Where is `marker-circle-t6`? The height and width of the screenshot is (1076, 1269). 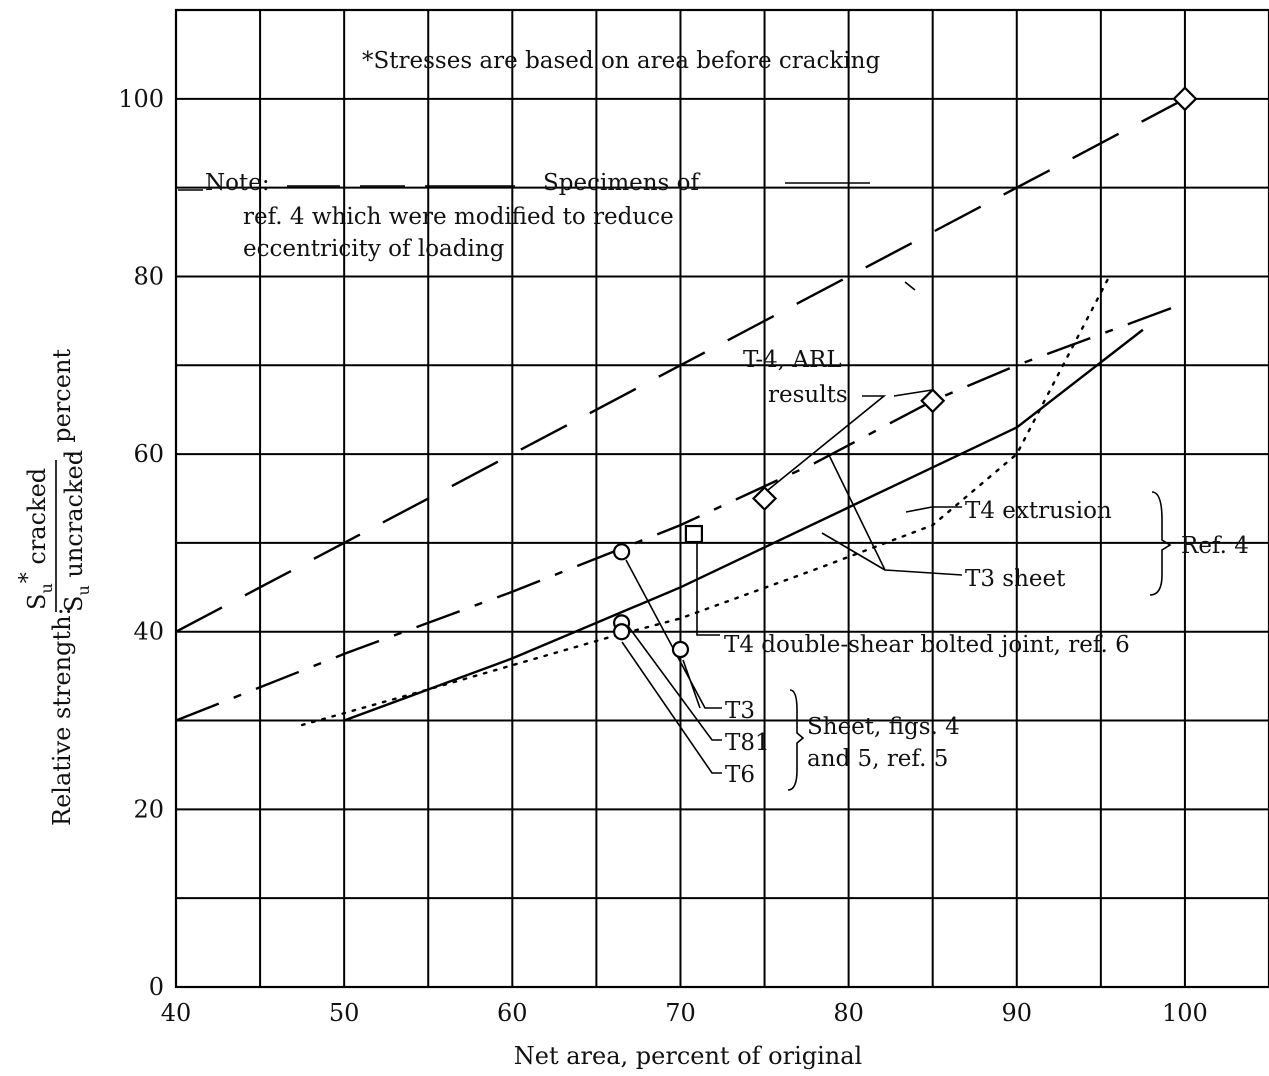 marker-circle-t6 is located at coordinates (622, 632).